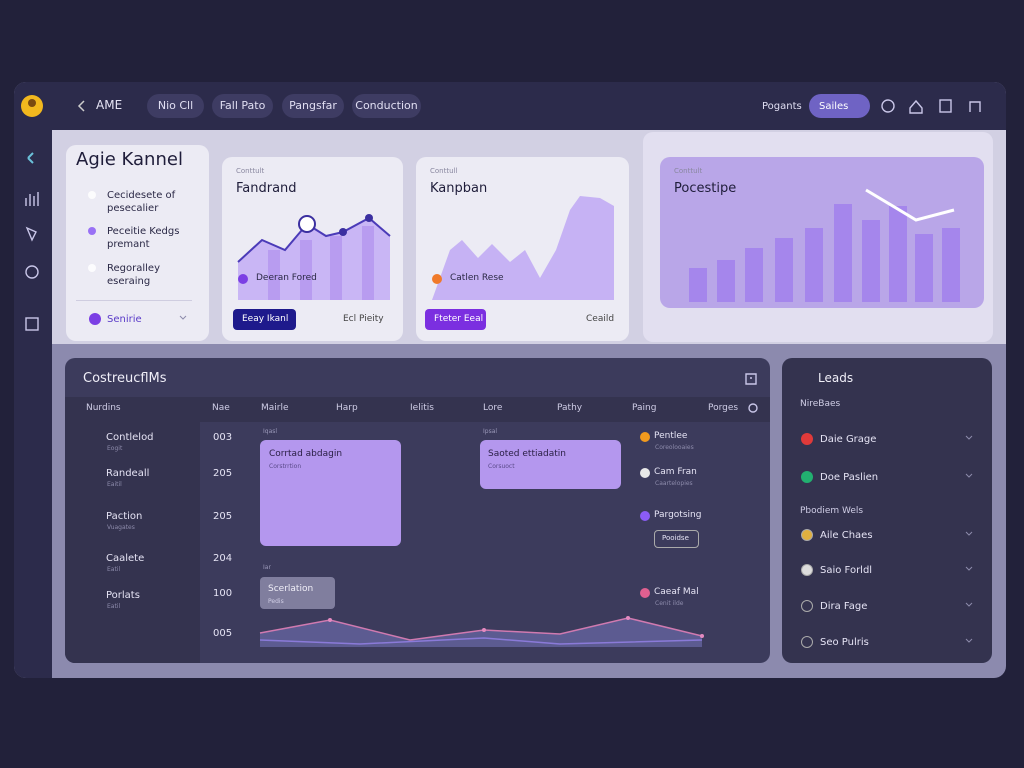 The height and width of the screenshot is (768, 1024). I want to click on task-sub: Corstrrtion, so click(285, 467).